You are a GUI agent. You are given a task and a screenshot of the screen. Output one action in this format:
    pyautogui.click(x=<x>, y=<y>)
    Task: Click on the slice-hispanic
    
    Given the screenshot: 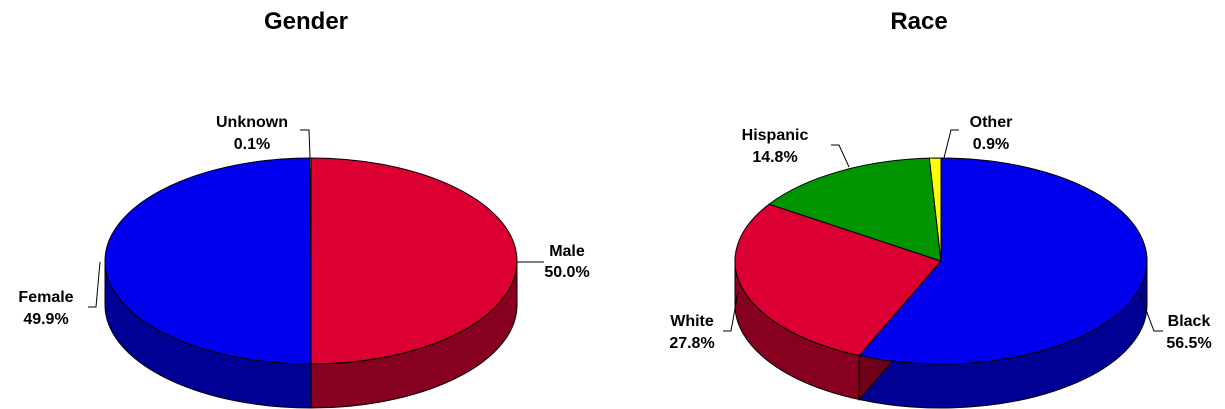 What is the action you would take?
    pyautogui.click(x=855, y=209)
    